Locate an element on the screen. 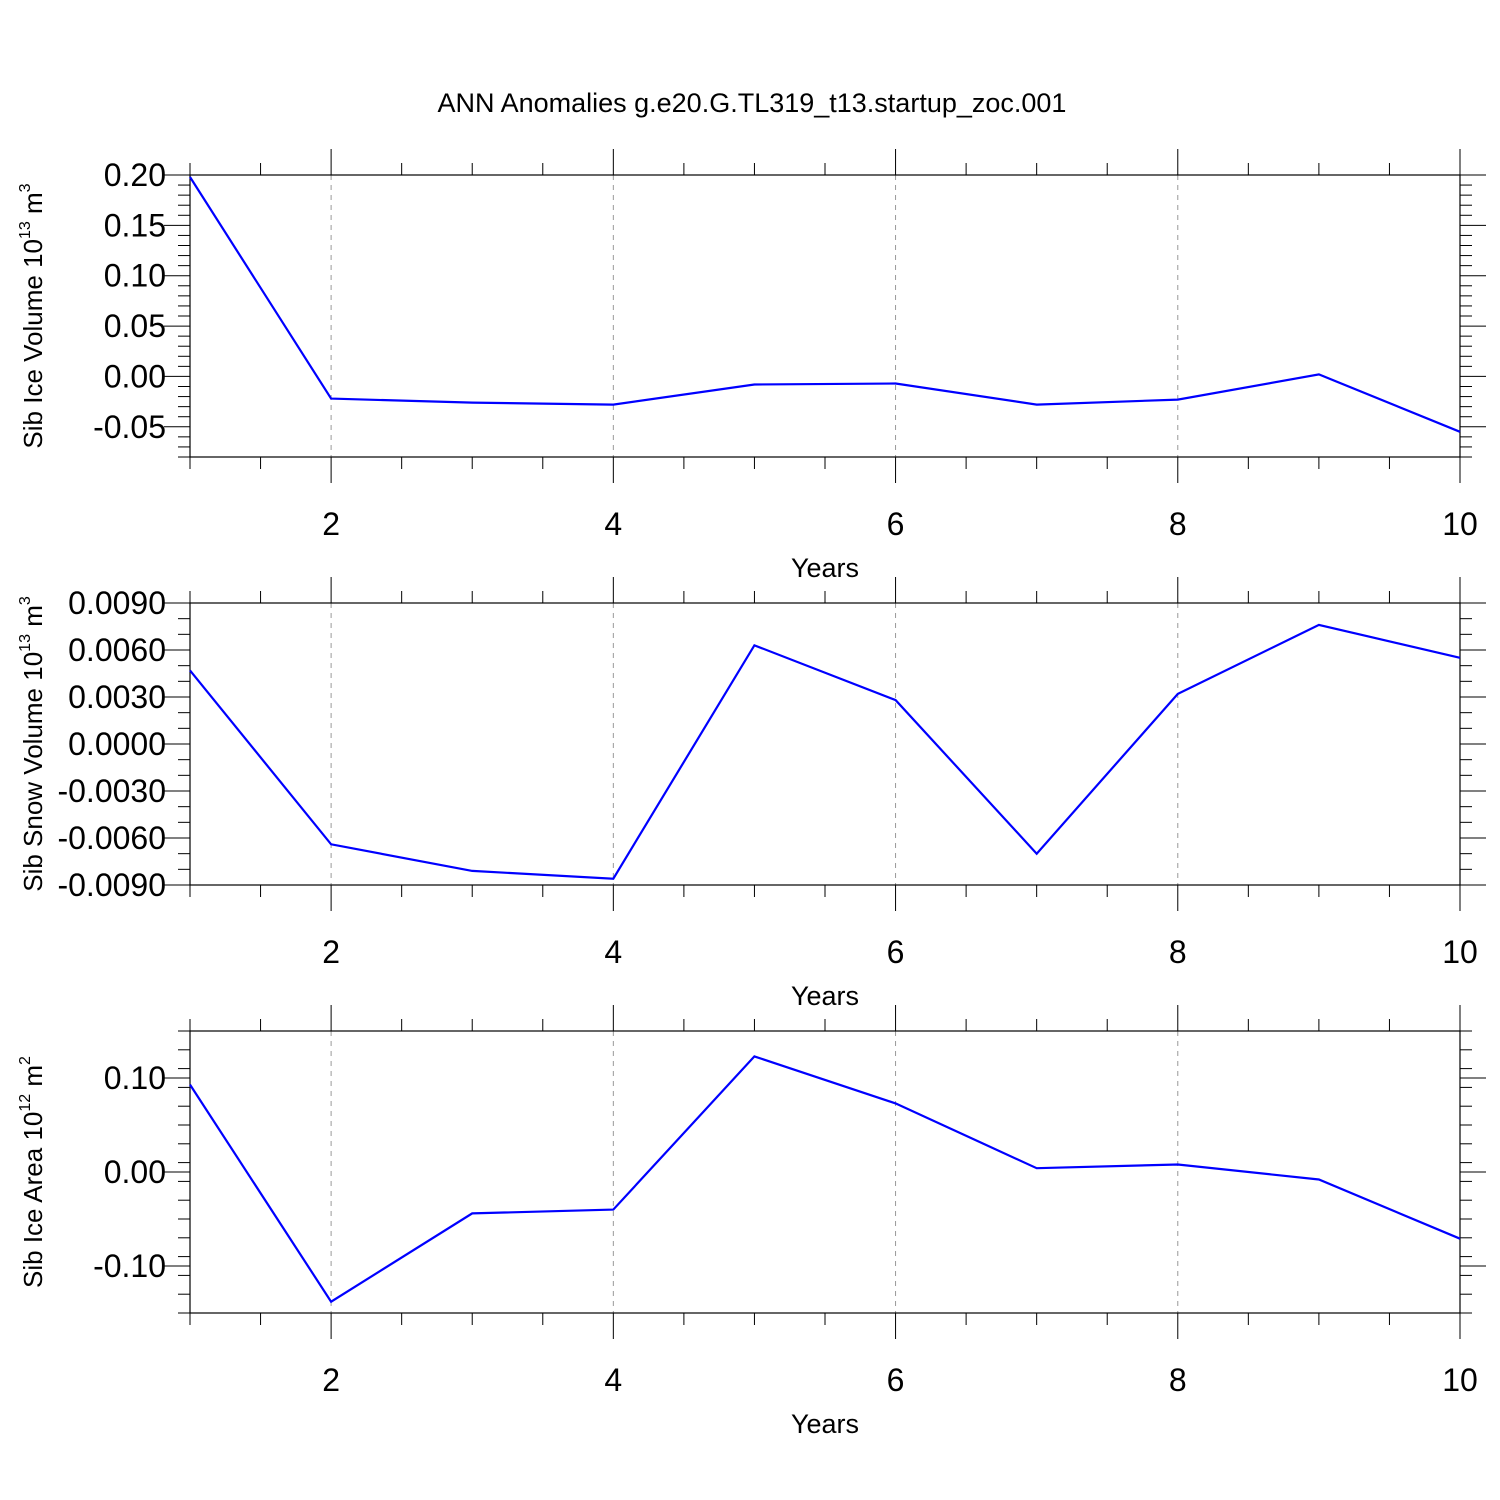 The image size is (1500, 1500). y-axis-label: Sib Ice Area 1012 m2 is located at coordinates (32, 1172).